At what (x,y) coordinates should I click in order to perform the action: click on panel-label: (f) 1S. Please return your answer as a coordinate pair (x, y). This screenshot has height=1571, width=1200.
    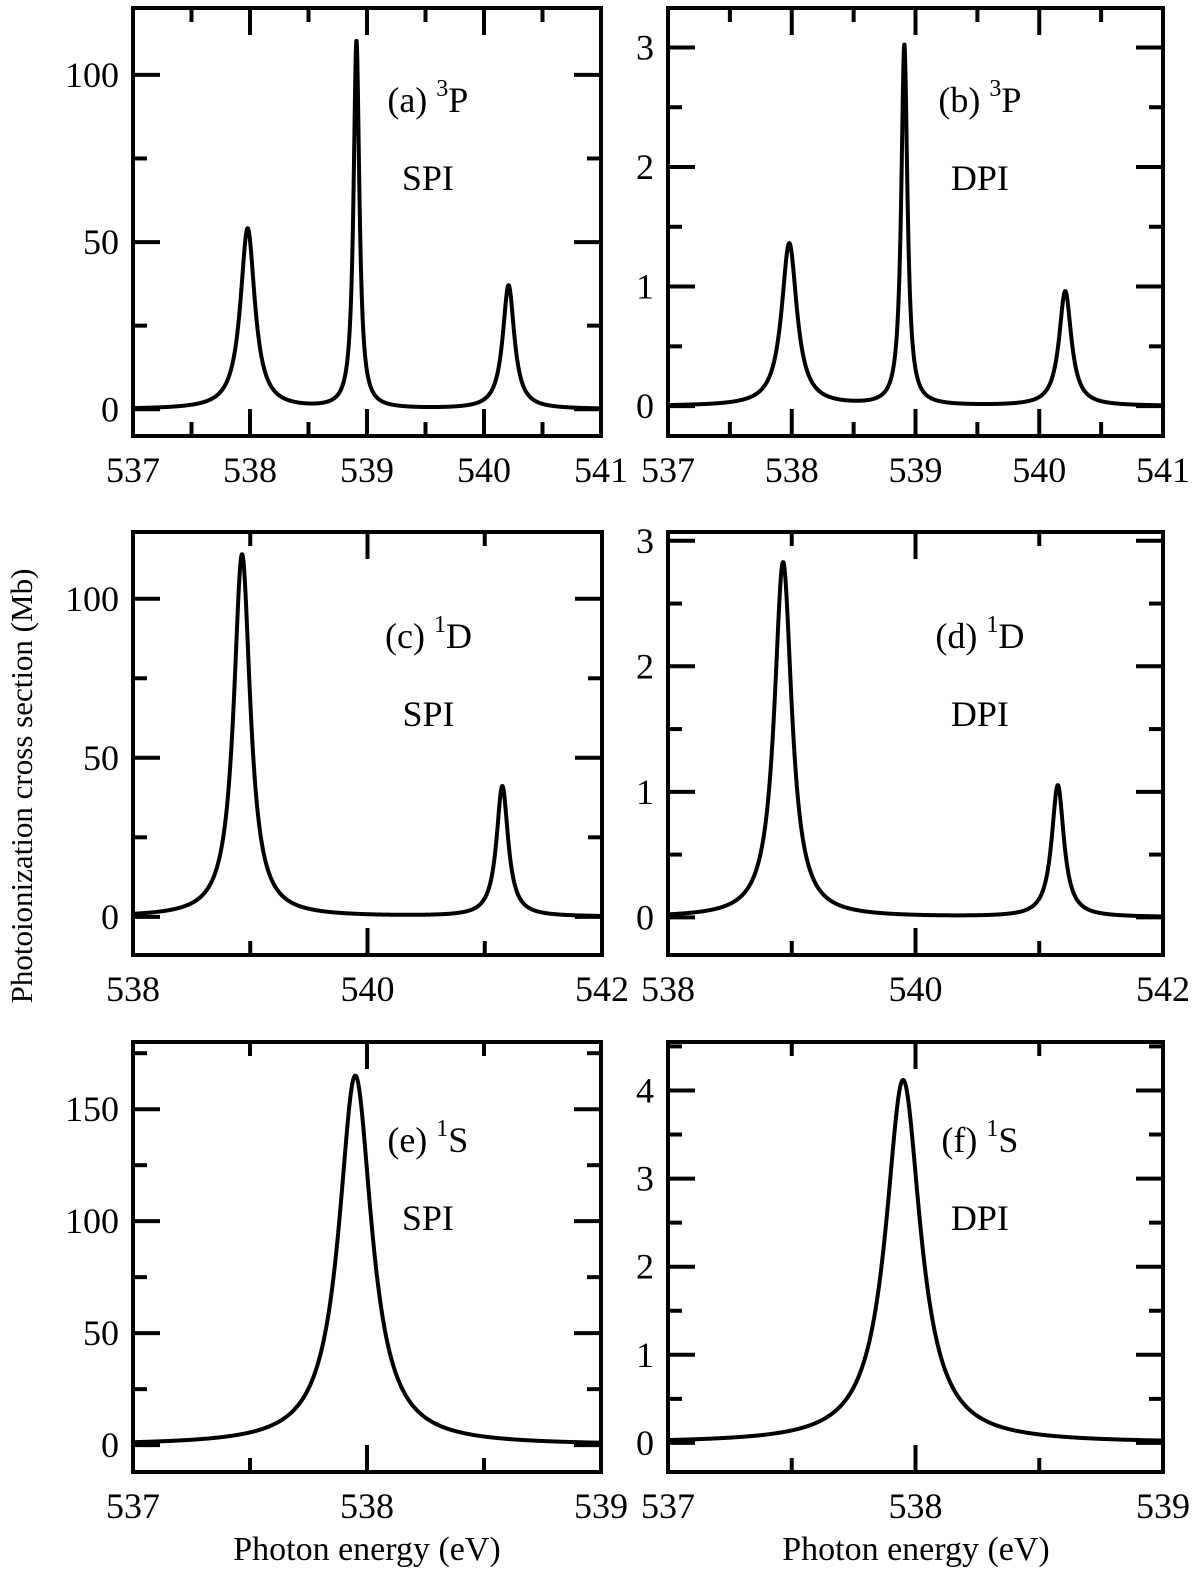
    Looking at the image, I should click on (979, 1138).